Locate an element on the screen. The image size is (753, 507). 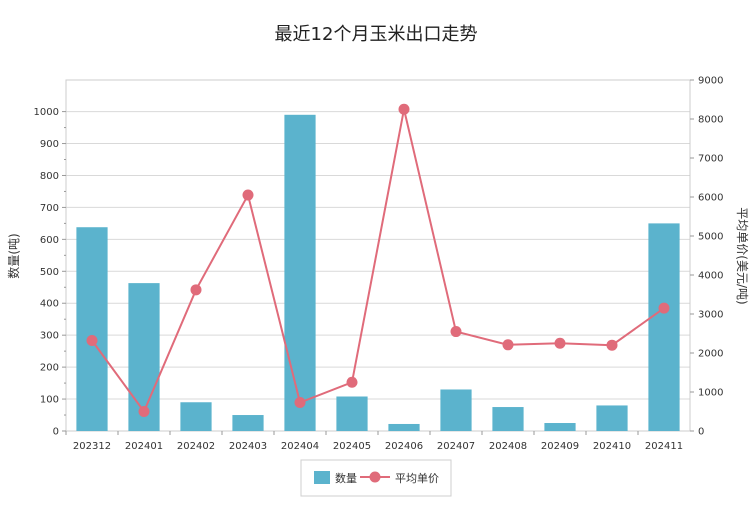
right-tick-label: 2000 is located at coordinates (710, 354).